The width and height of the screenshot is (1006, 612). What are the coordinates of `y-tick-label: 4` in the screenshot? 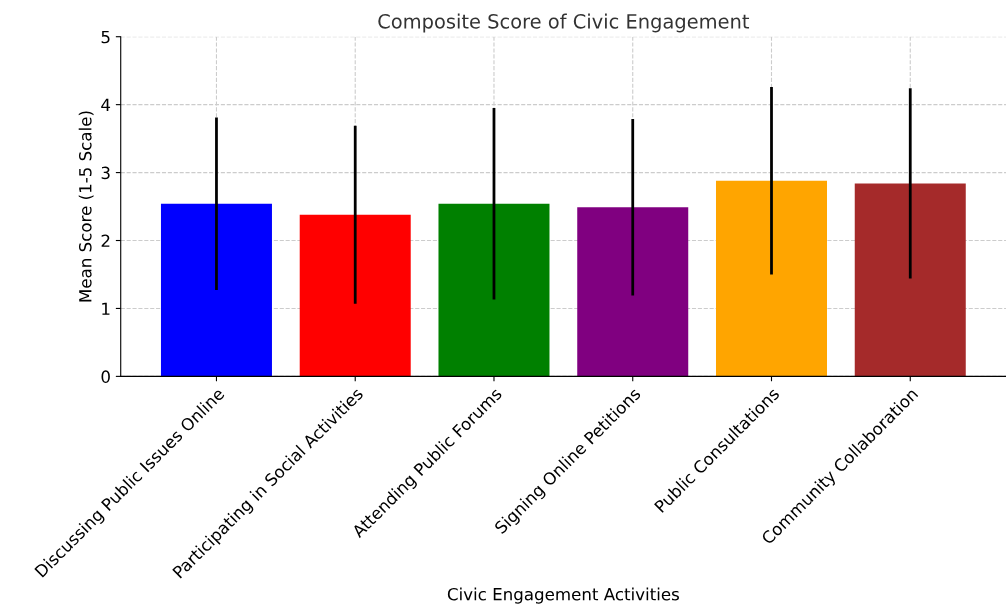 It's located at (106, 104).